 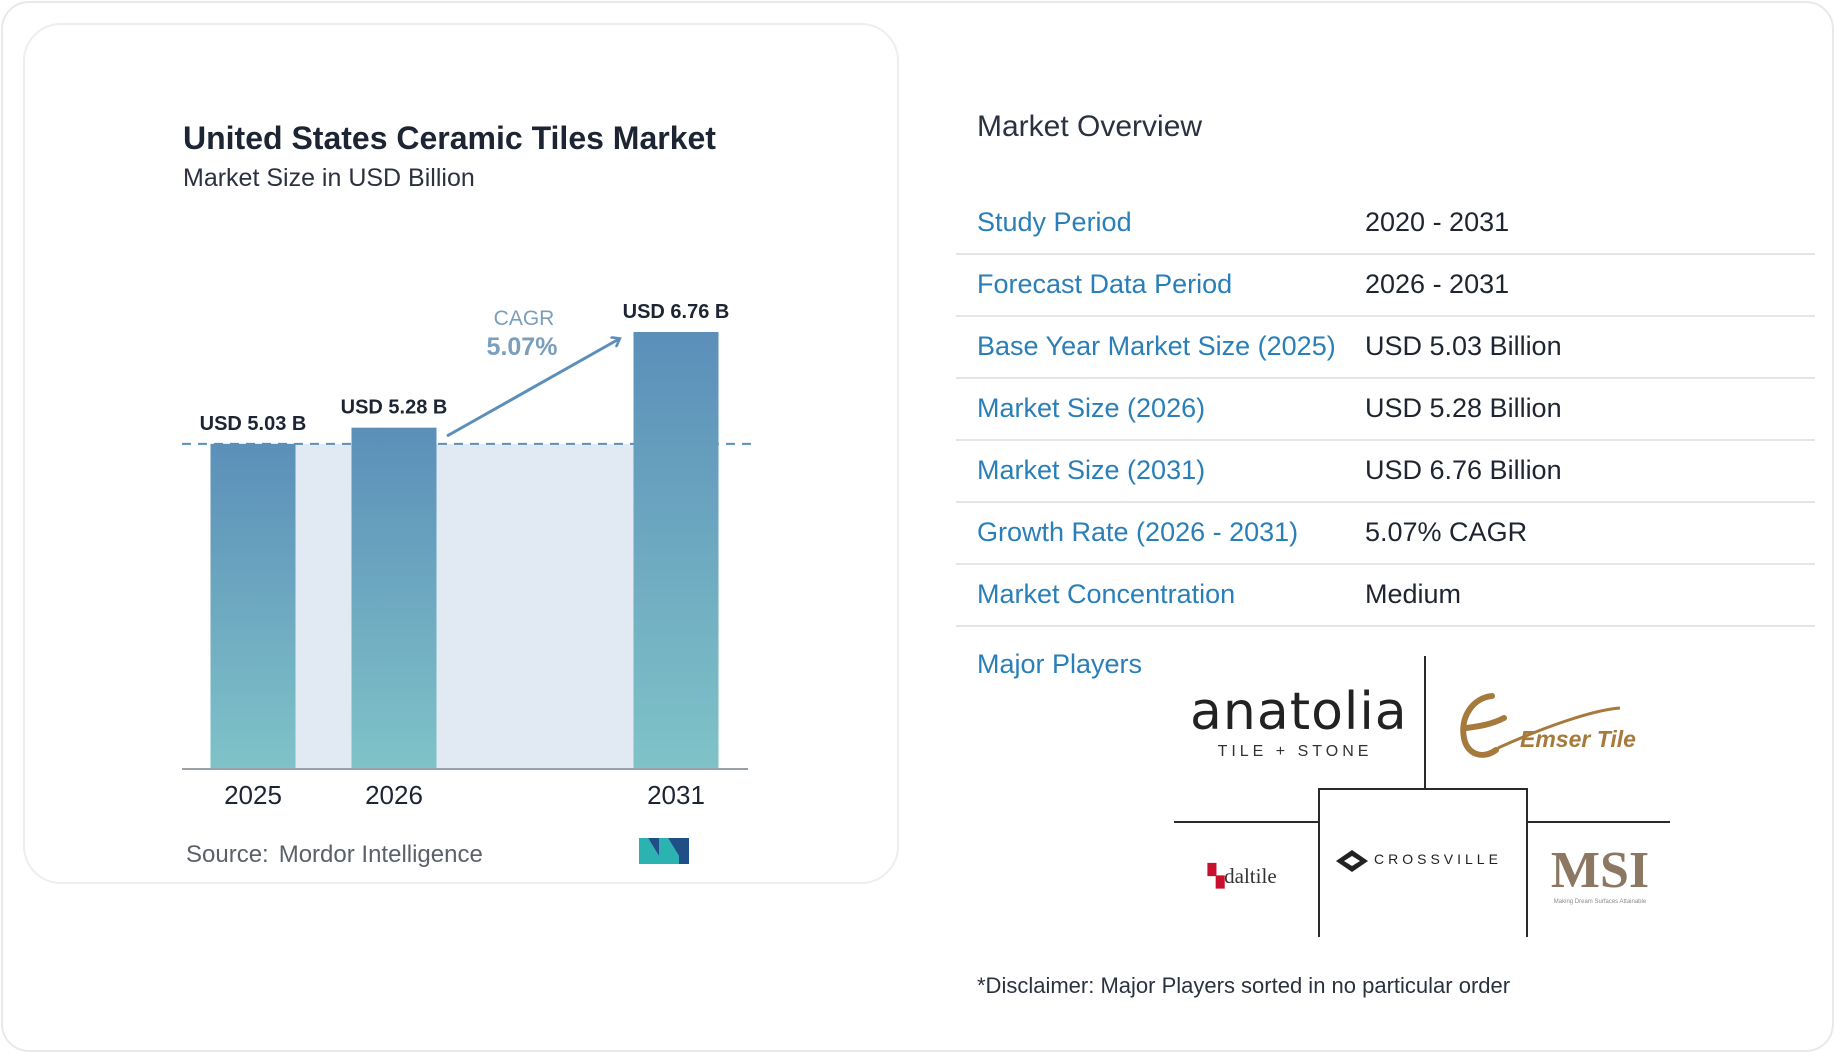 I want to click on overview-row-market-size-2031: Market Size (2031) USD 6.76 Billion, so click(x=1385, y=472).